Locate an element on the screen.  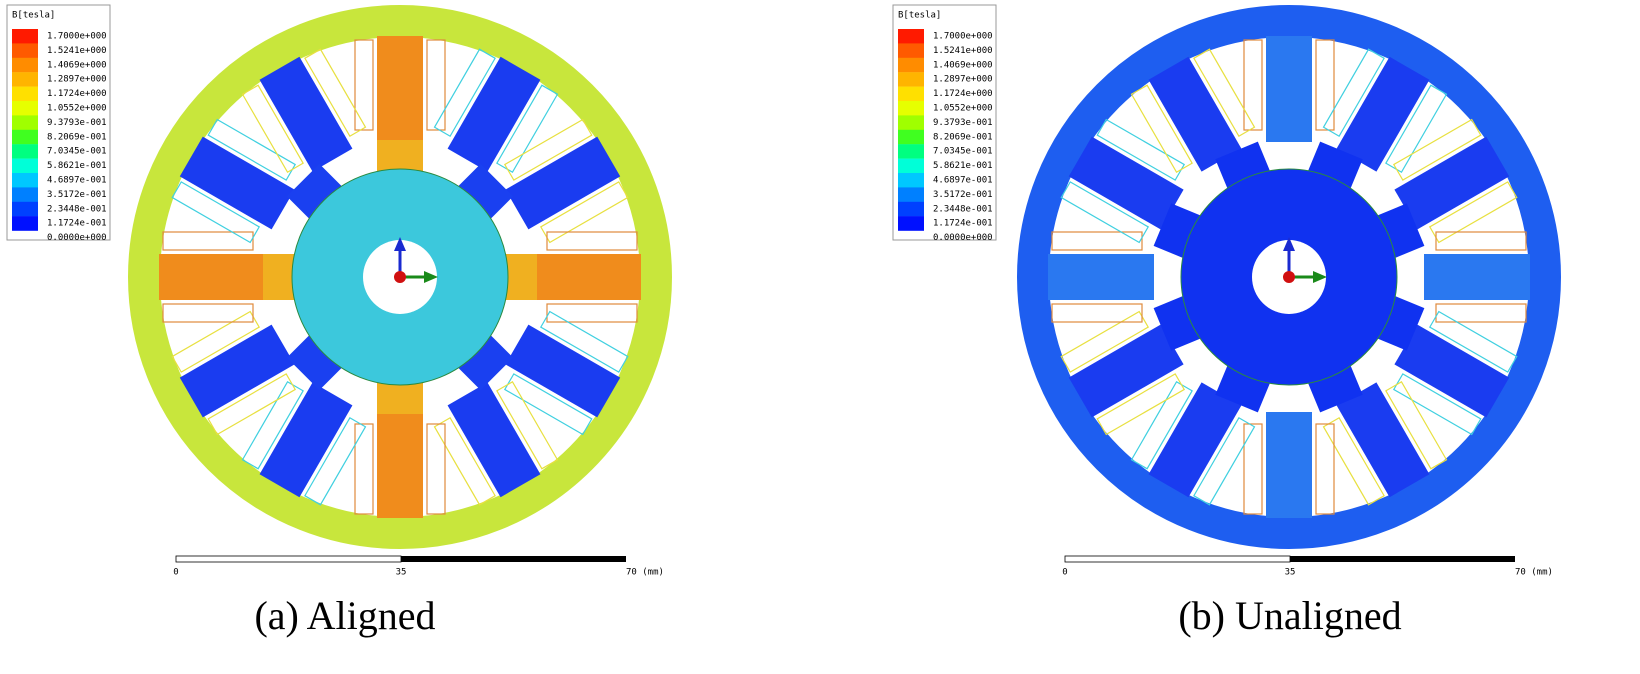
axis-y-head is located at coordinates (400, 244).